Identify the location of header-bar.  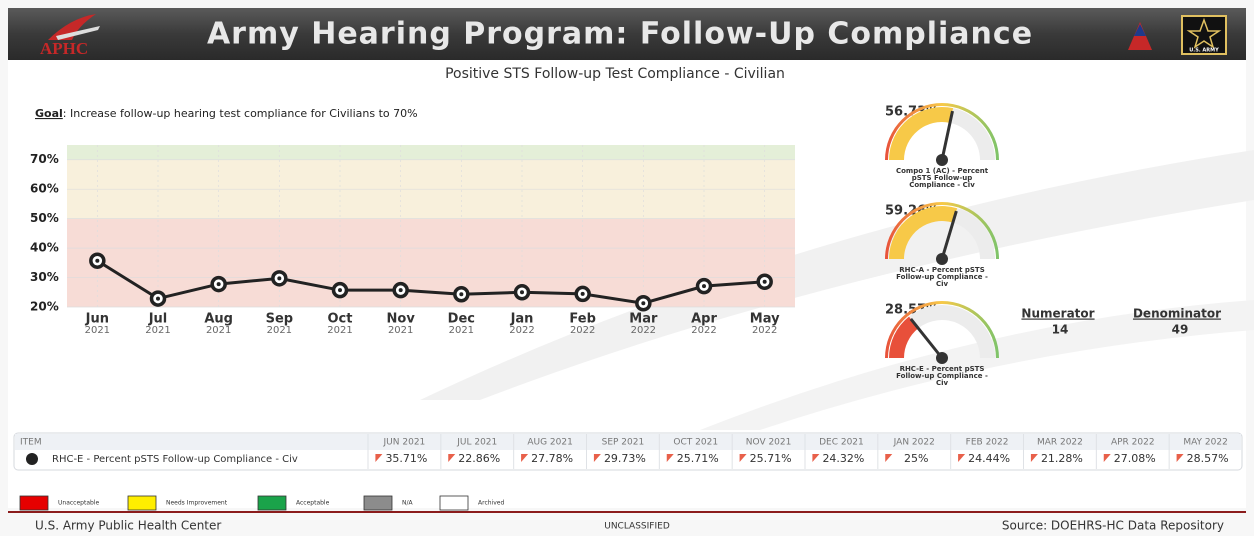
(627, 34).